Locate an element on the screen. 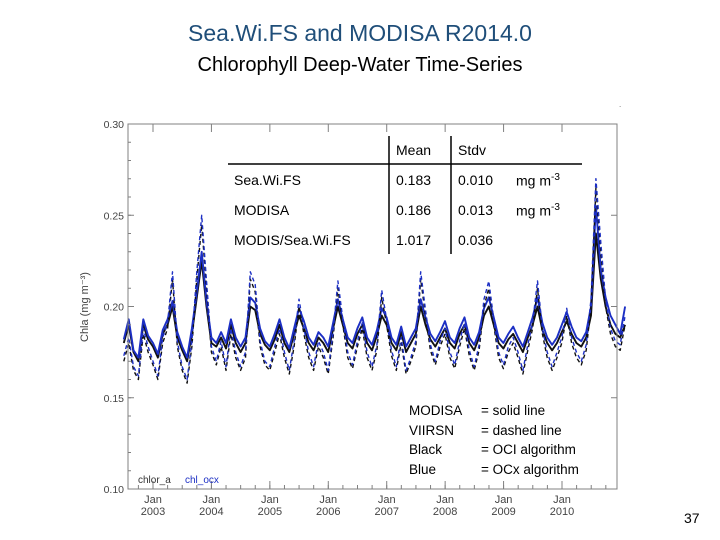  x-tick-label-year: 2003 is located at coordinates (153, 512).